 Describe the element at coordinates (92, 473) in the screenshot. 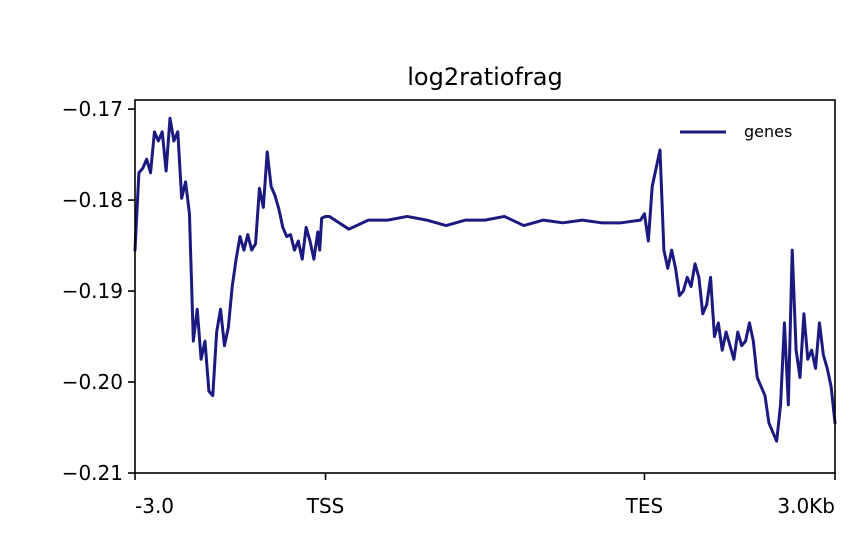

I see `y-tick-label: −0.21` at that location.